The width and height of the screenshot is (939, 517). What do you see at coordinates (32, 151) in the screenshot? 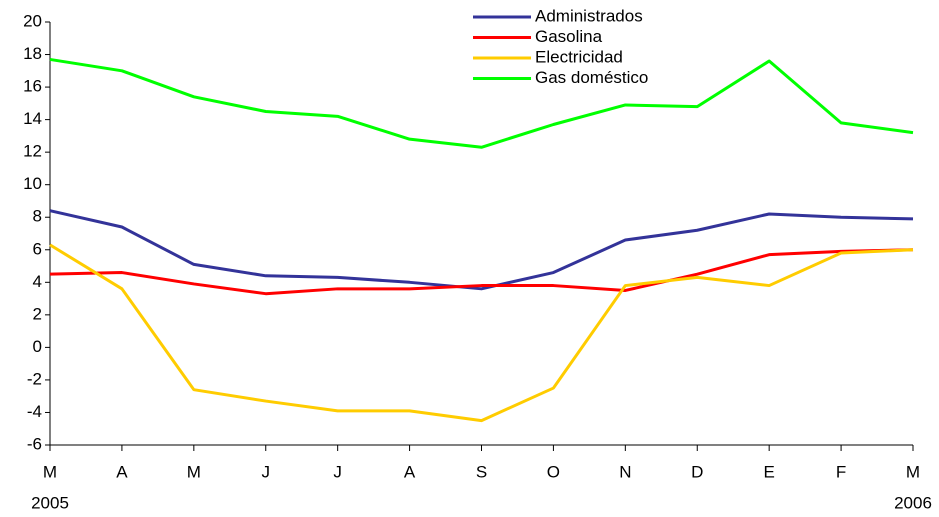
I see `y-tick-label: 12` at bounding box center [32, 151].